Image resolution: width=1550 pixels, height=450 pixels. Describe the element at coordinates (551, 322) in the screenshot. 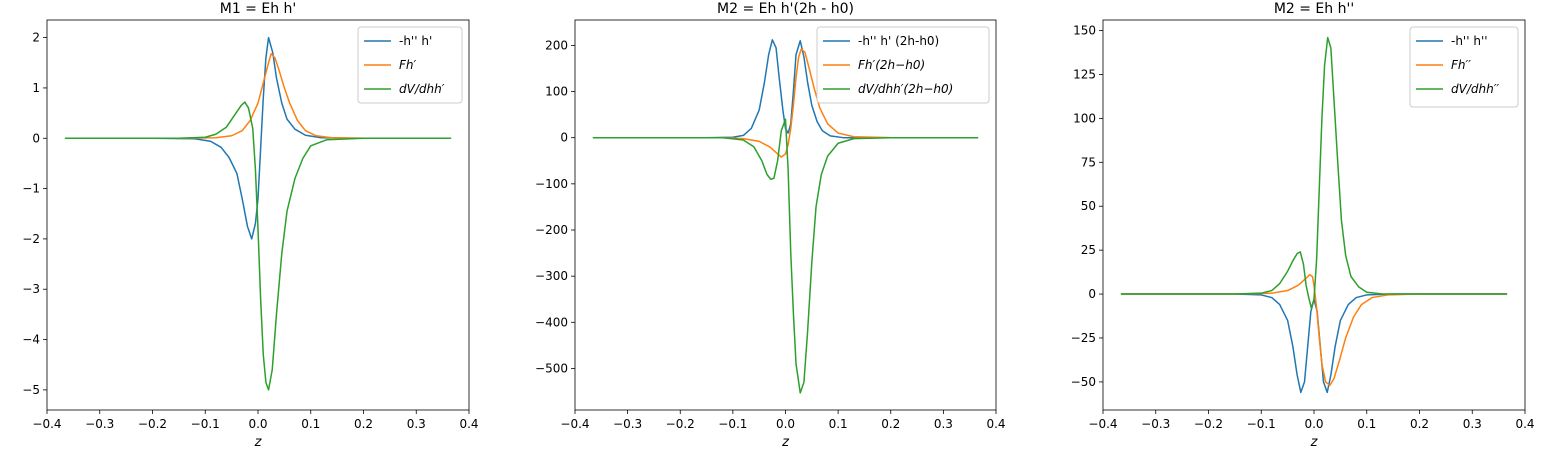

I see `y-tick-label: −400` at that location.